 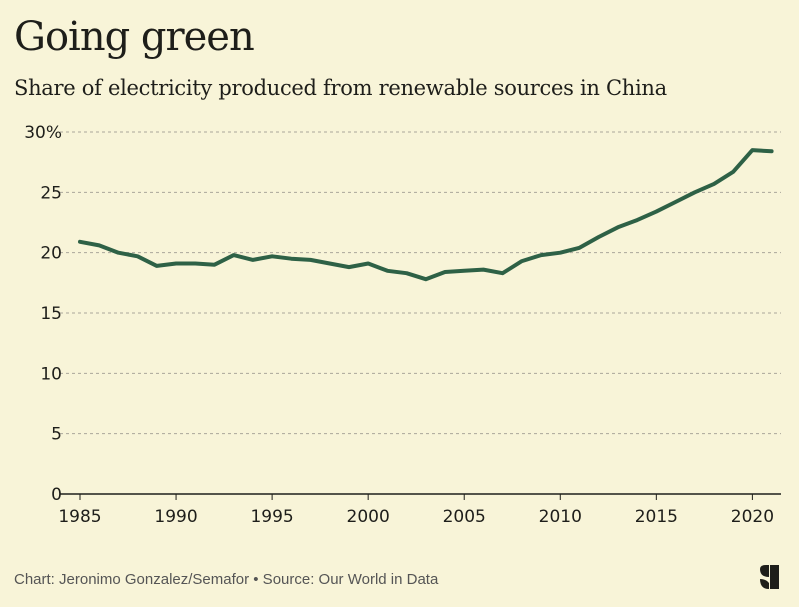 I want to click on x-tick-label: 2005, so click(x=464, y=517).